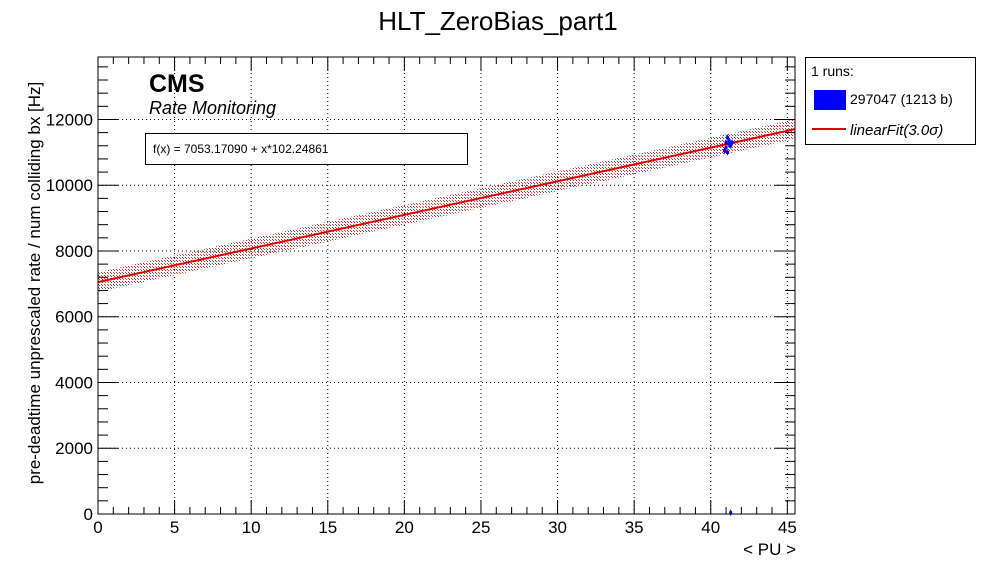 This screenshot has width=996, height=572. Describe the element at coordinates (177, 84) in the screenshot. I see `cms-label: CMS` at that location.